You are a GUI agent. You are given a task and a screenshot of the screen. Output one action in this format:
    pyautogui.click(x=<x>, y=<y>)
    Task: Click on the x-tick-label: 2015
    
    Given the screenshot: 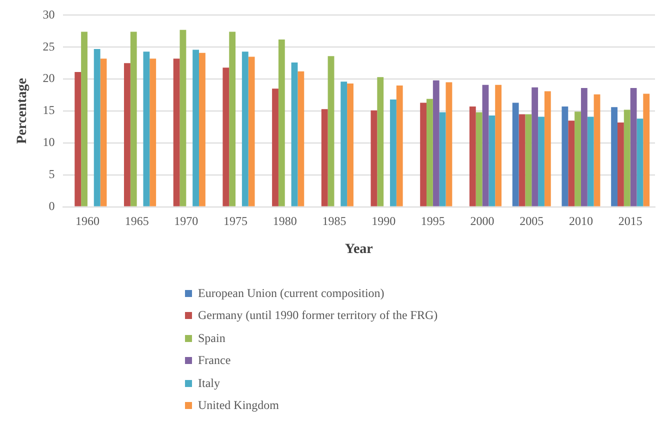 What is the action you would take?
    pyautogui.click(x=630, y=221)
    